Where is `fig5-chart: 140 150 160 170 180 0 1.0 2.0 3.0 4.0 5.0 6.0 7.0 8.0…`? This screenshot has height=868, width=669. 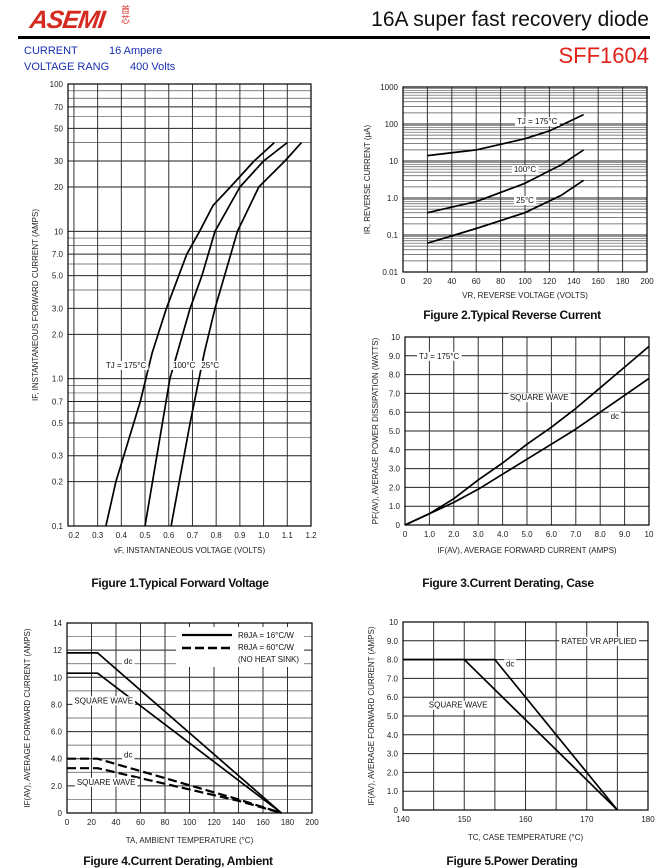 fig5-chart: 140 150 160 170 180 0 1.0 2.0 3.0 4.0 5.0 6.0 7.0 8.0… is located at coordinates (511, 730).